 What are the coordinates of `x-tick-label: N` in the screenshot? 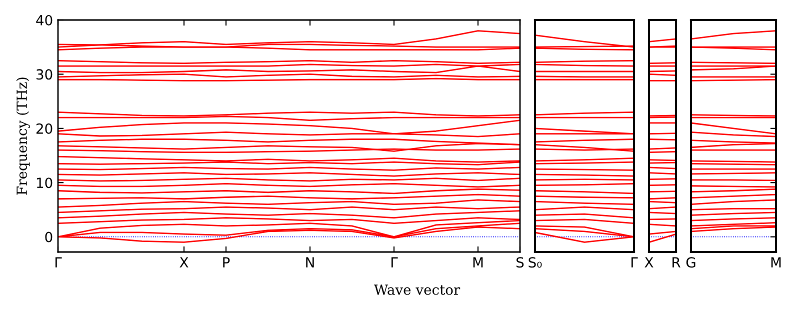 It's located at (310, 262).